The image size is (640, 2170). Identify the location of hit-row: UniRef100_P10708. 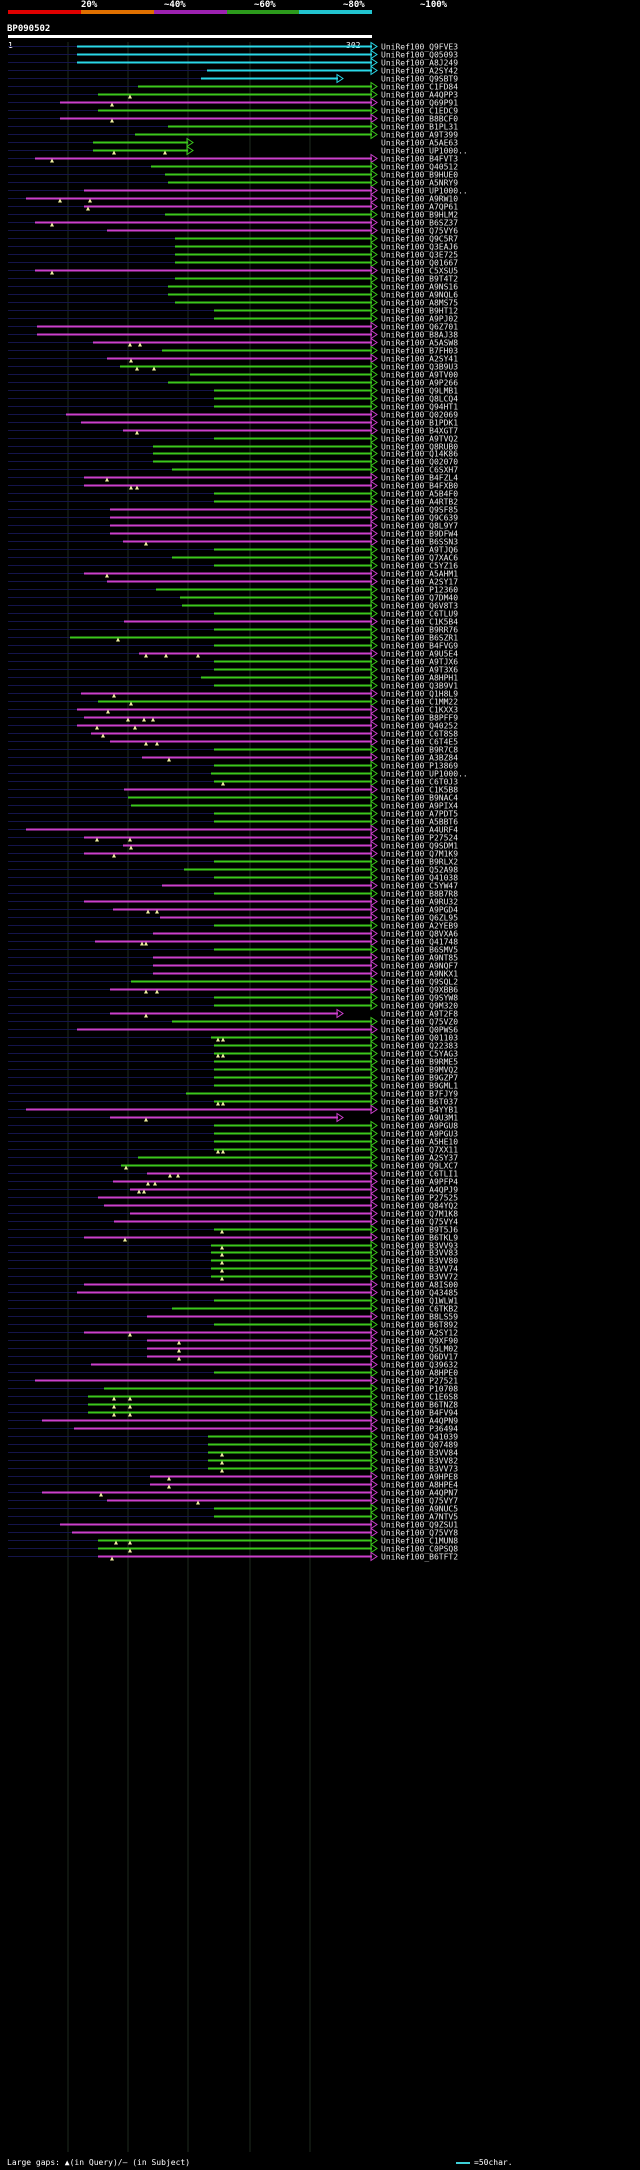
(233, 1388).